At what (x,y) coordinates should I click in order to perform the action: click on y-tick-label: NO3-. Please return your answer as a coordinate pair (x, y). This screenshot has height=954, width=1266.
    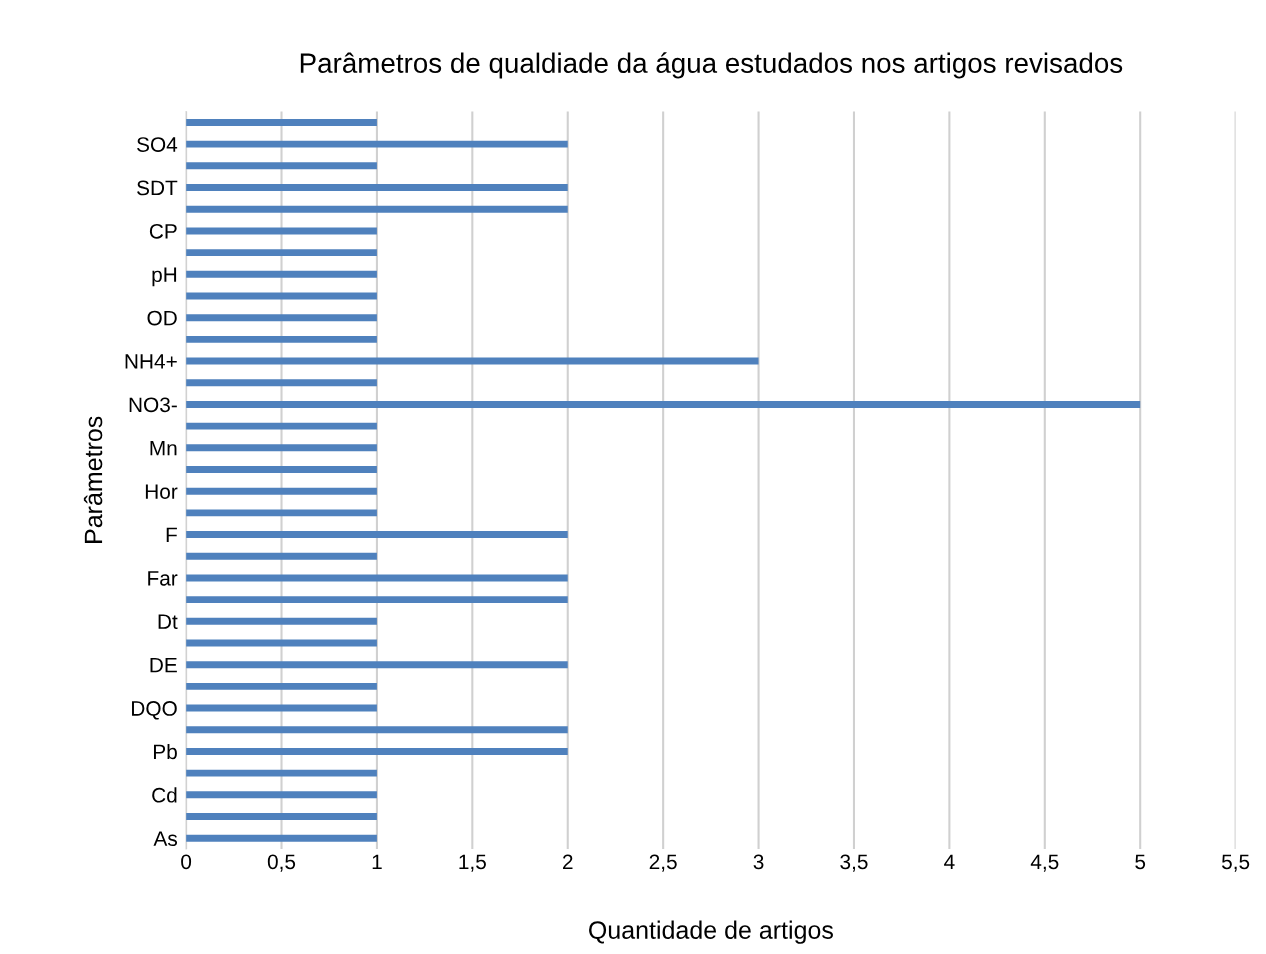
    Looking at the image, I should click on (153, 405).